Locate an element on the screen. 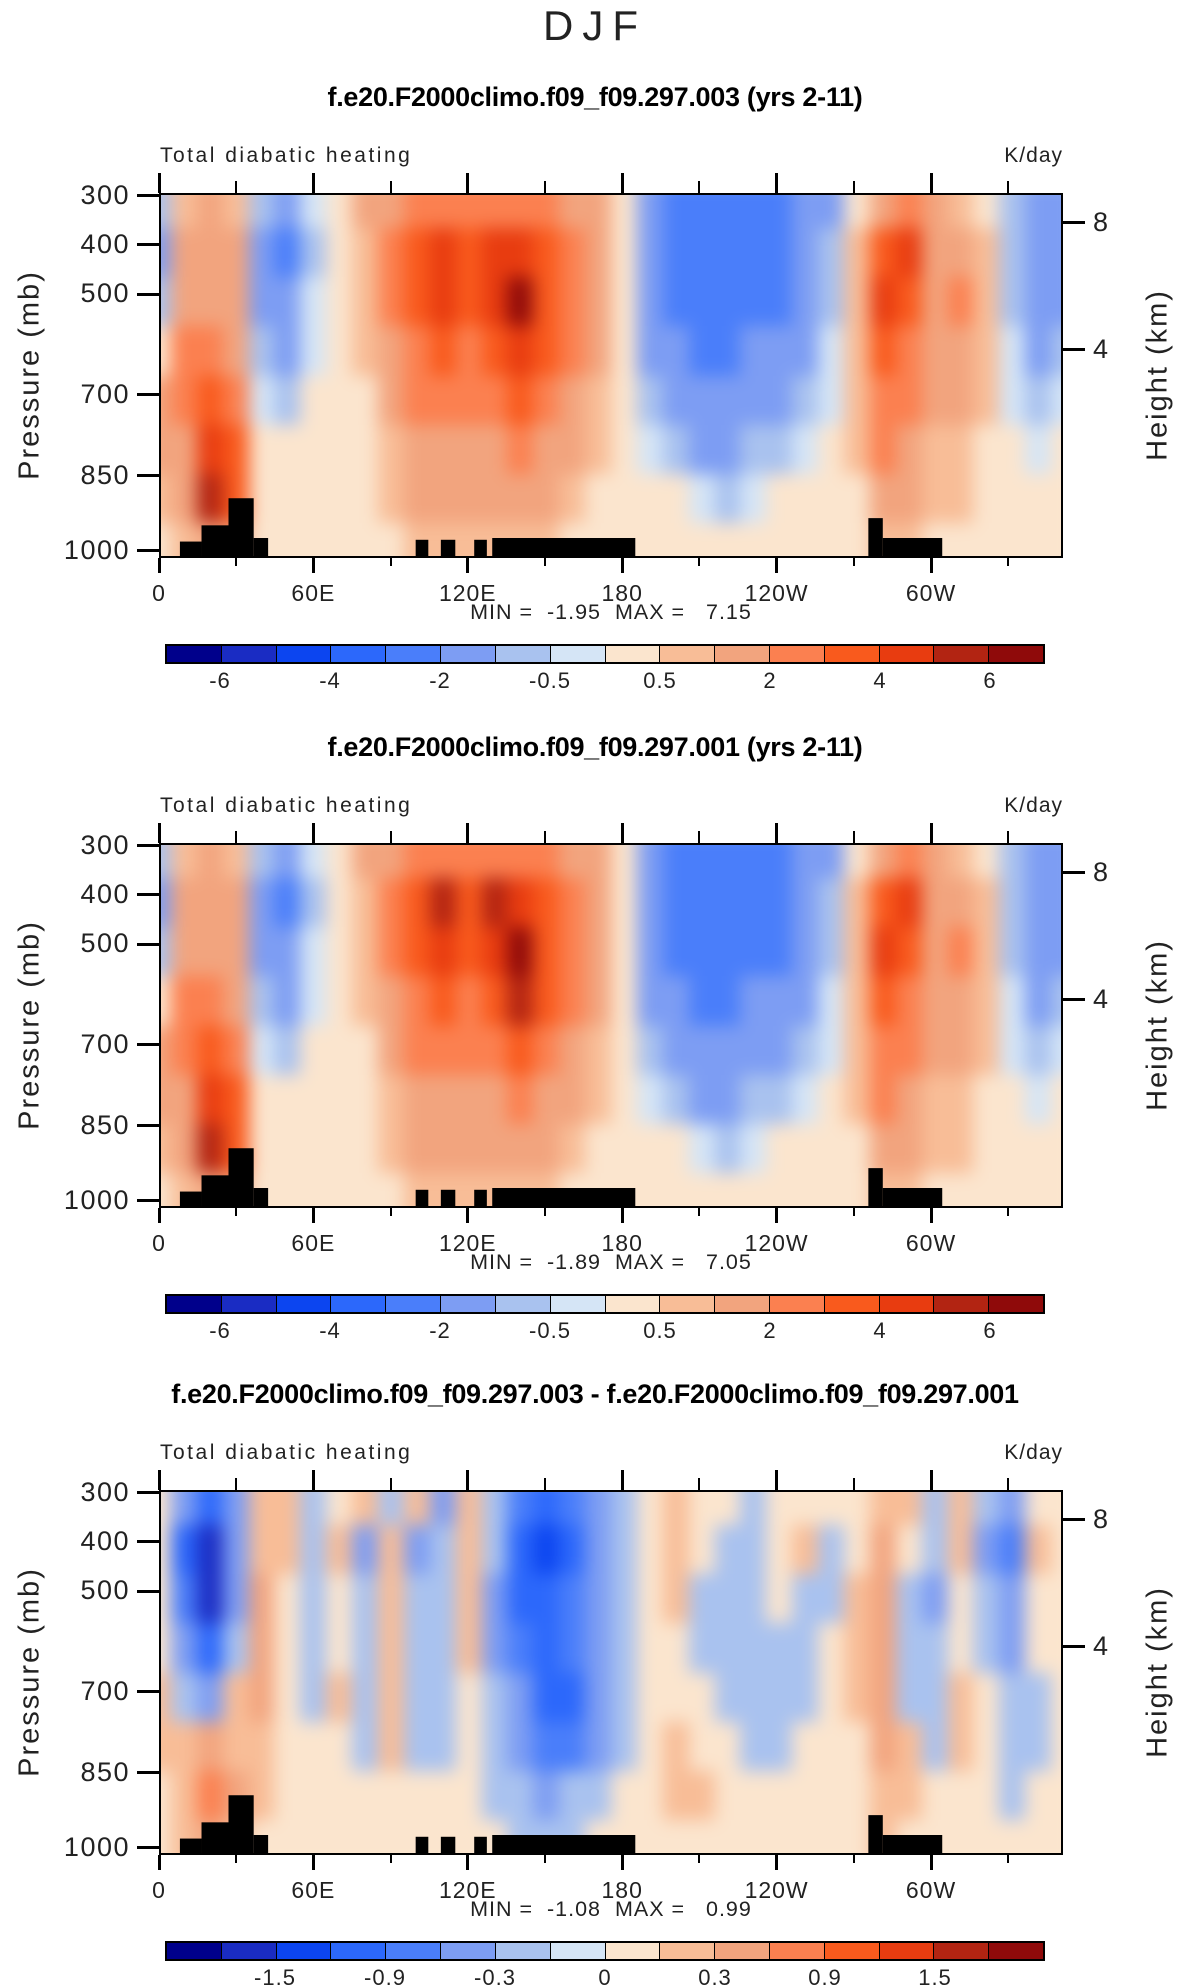 This screenshot has width=1190, height=1987. height-axis-title: Height (km) is located at coordinates (1157, 375).